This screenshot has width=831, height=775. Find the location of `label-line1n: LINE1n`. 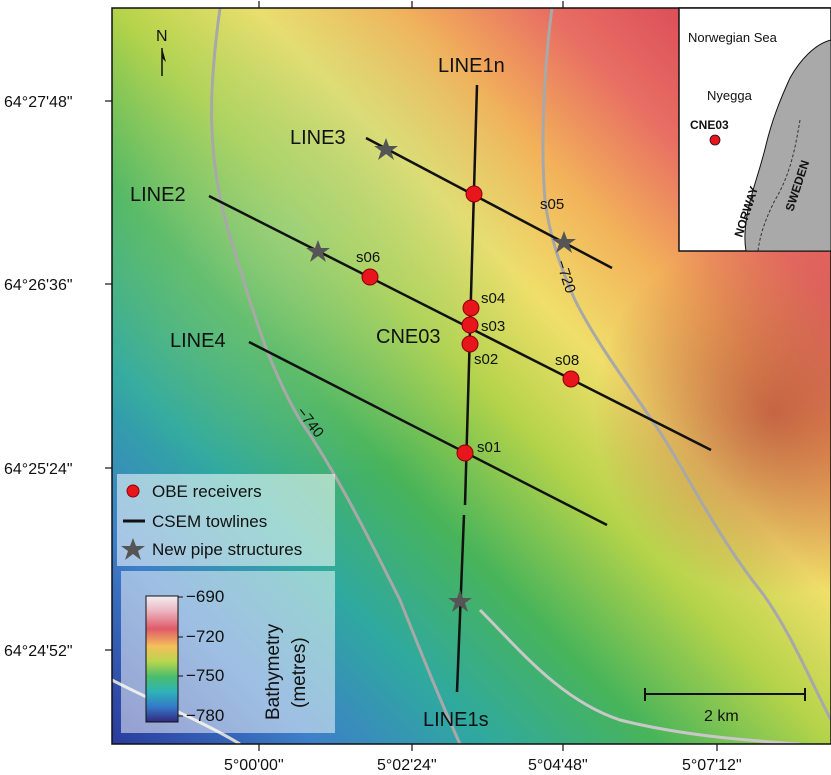

label-line1n: LINE1n is located at coordinates (471, 66).